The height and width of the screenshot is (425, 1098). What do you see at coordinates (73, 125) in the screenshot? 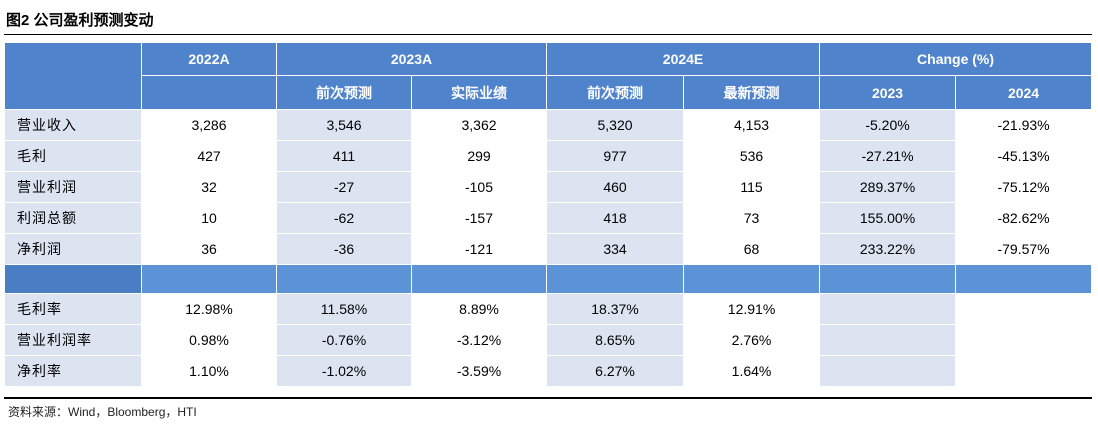
I see `row-label: 营业收入` at bounding box center [73, 125].